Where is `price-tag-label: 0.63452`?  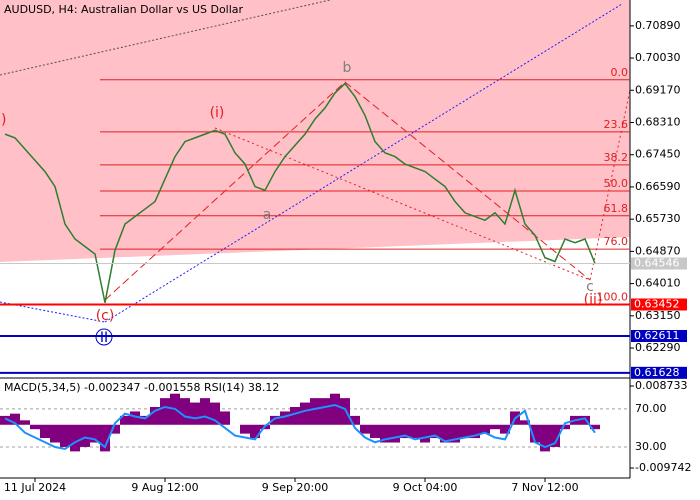 price-tag-label: 0.63452 is located at coordinates (657, 303).